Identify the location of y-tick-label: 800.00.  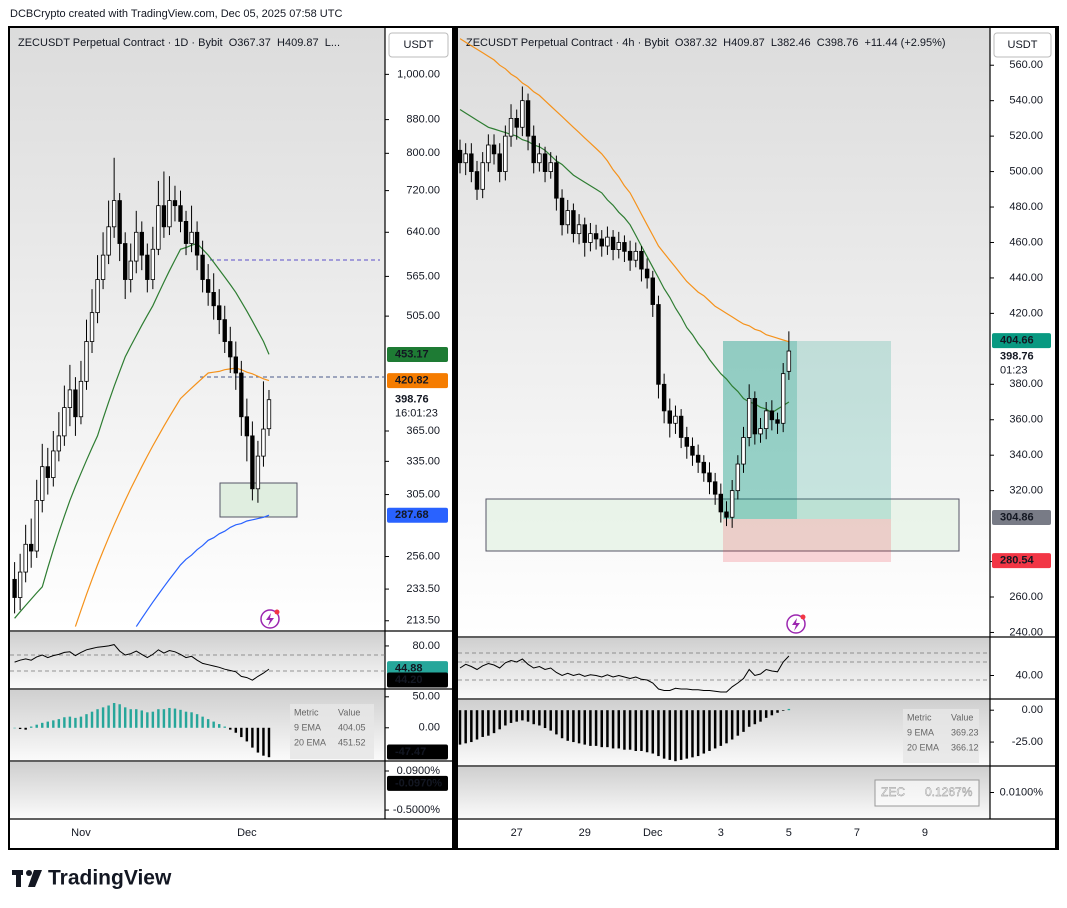
(423, 153).